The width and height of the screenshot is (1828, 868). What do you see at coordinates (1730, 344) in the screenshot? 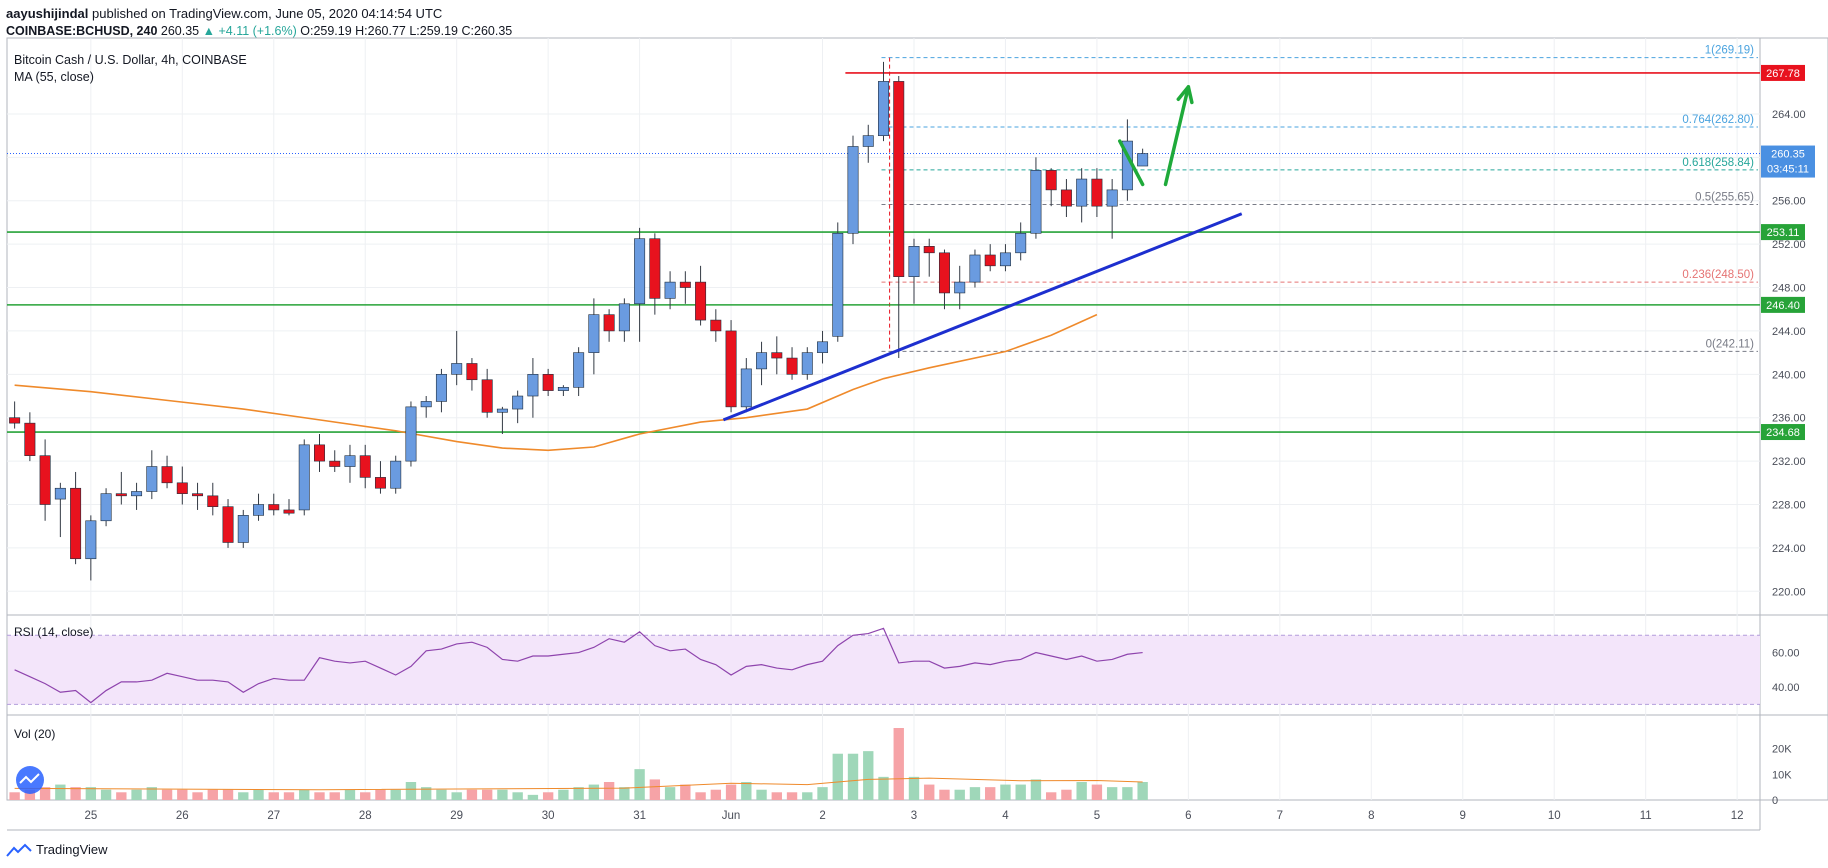
I see `fib-level-label: 0(242.11)` at bounding box center [1730, 344].